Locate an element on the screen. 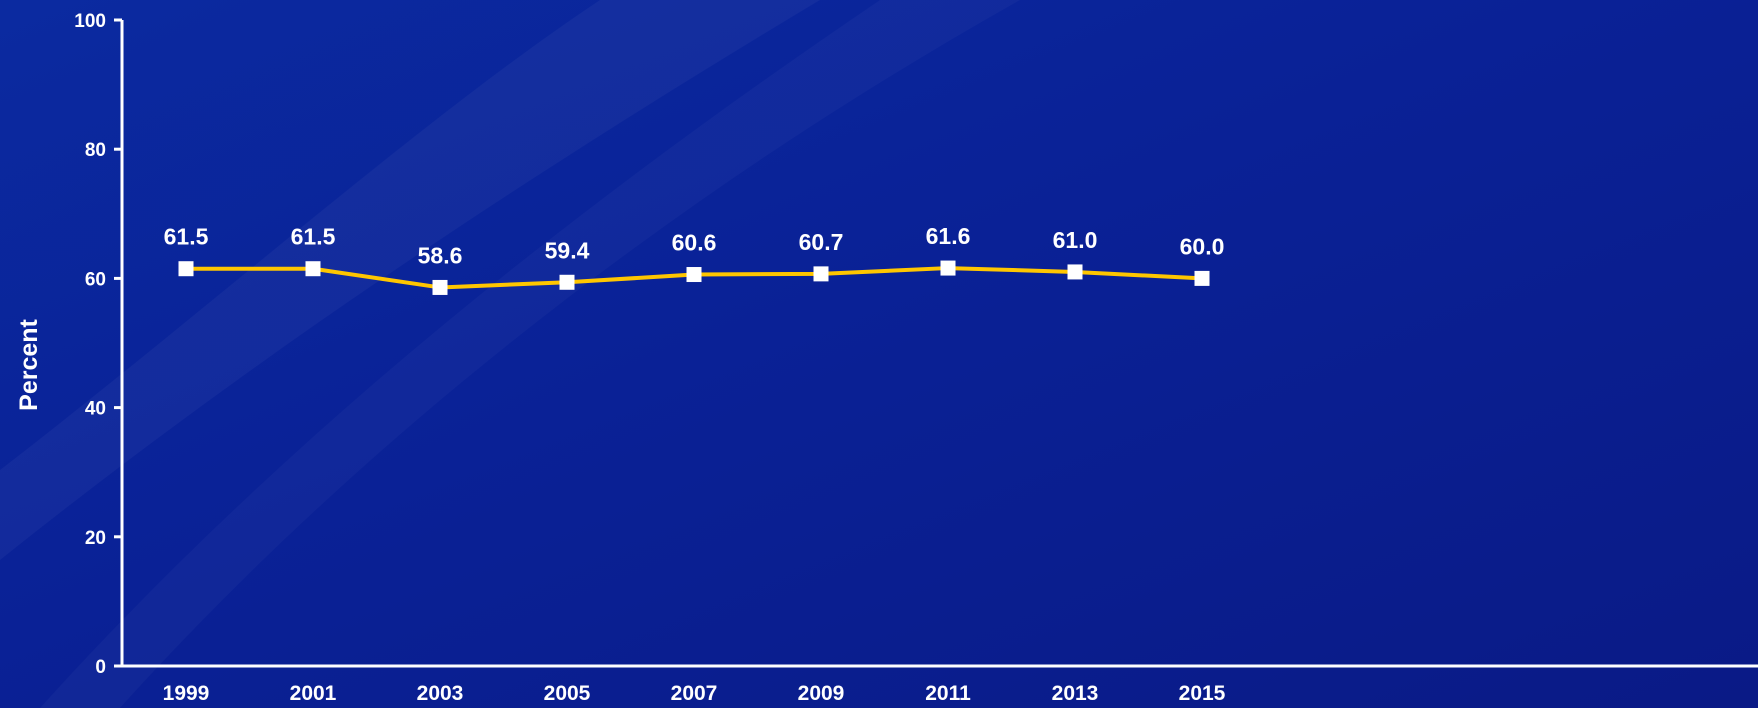  data-label: 60.0 is located at coordinates (1202, 246).